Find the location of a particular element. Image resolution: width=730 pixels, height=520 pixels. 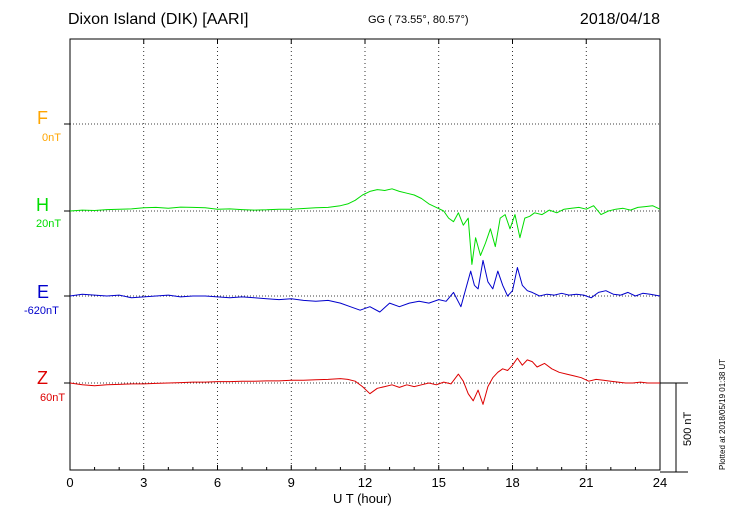

series-name-f: F is located at coordinates (42, 118).